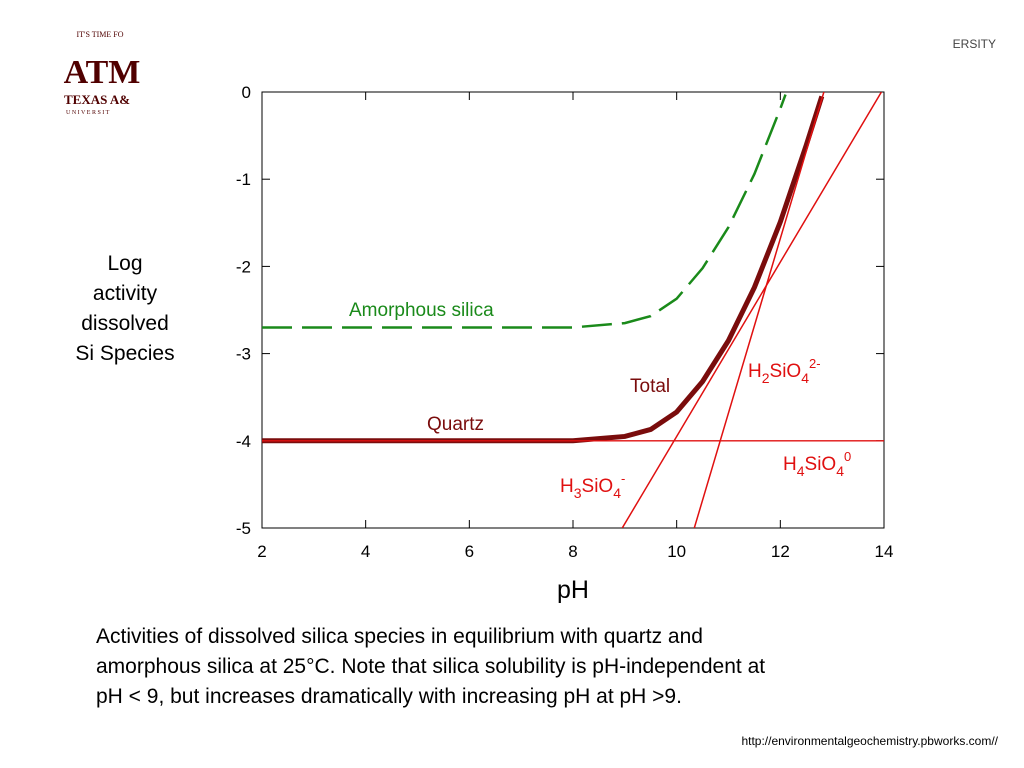 This screenshot has width=1024, height=768. What do you see at coordinates (125, 323) in the screenshot?
I see `y-axis-label: dissolved` at bounding box center [125, 323].